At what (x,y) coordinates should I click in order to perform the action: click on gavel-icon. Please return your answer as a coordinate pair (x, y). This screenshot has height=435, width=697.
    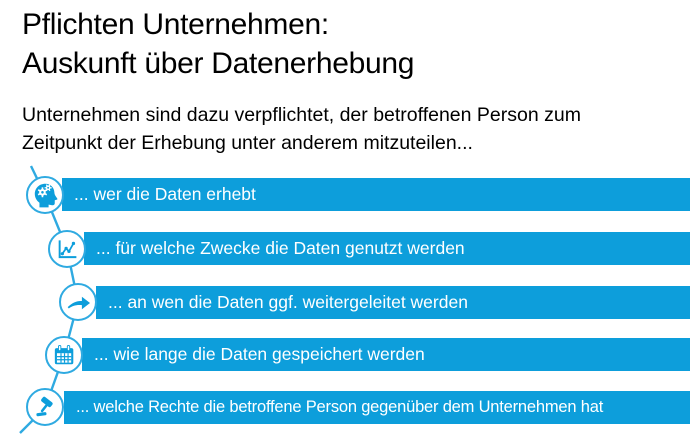
    Looking at the image, I should click on (45, 407).